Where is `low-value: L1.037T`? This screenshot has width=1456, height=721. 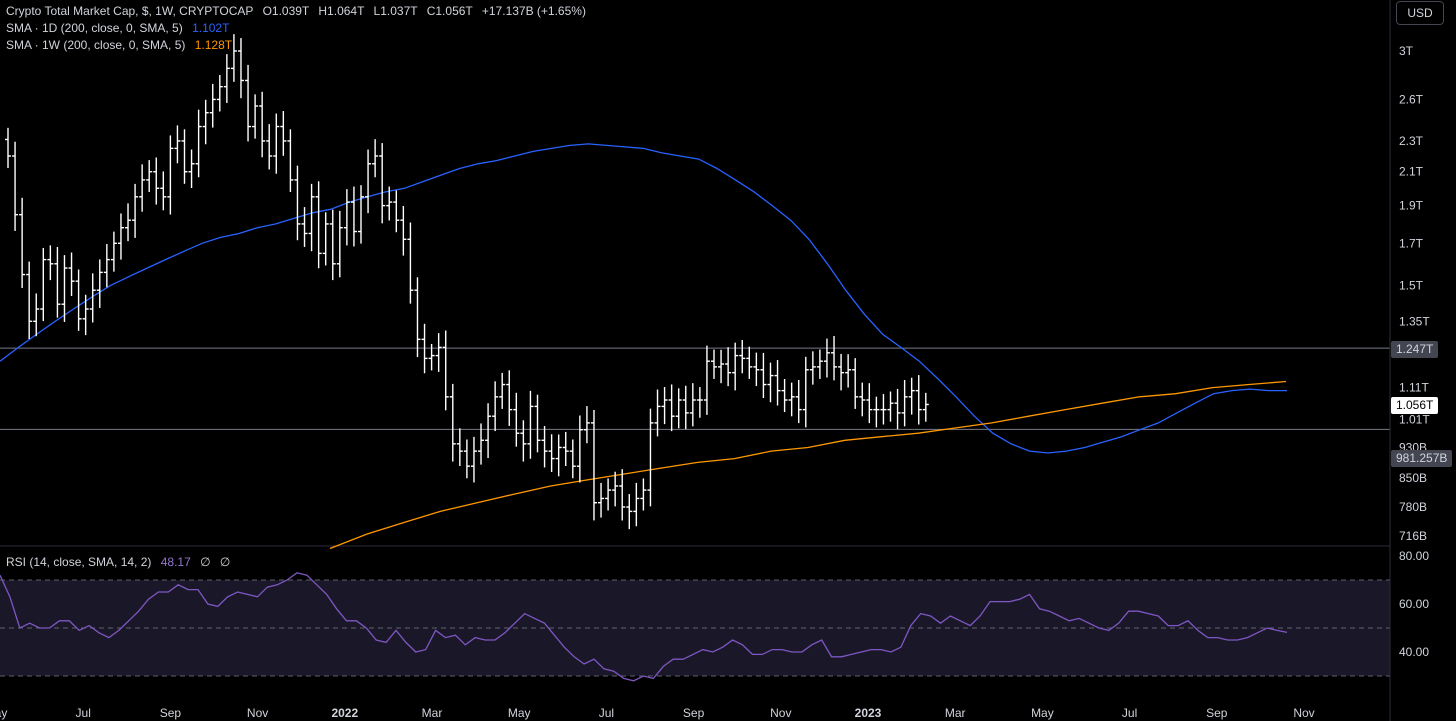
low-value: L1.037T is located at coordinates (395, 11).